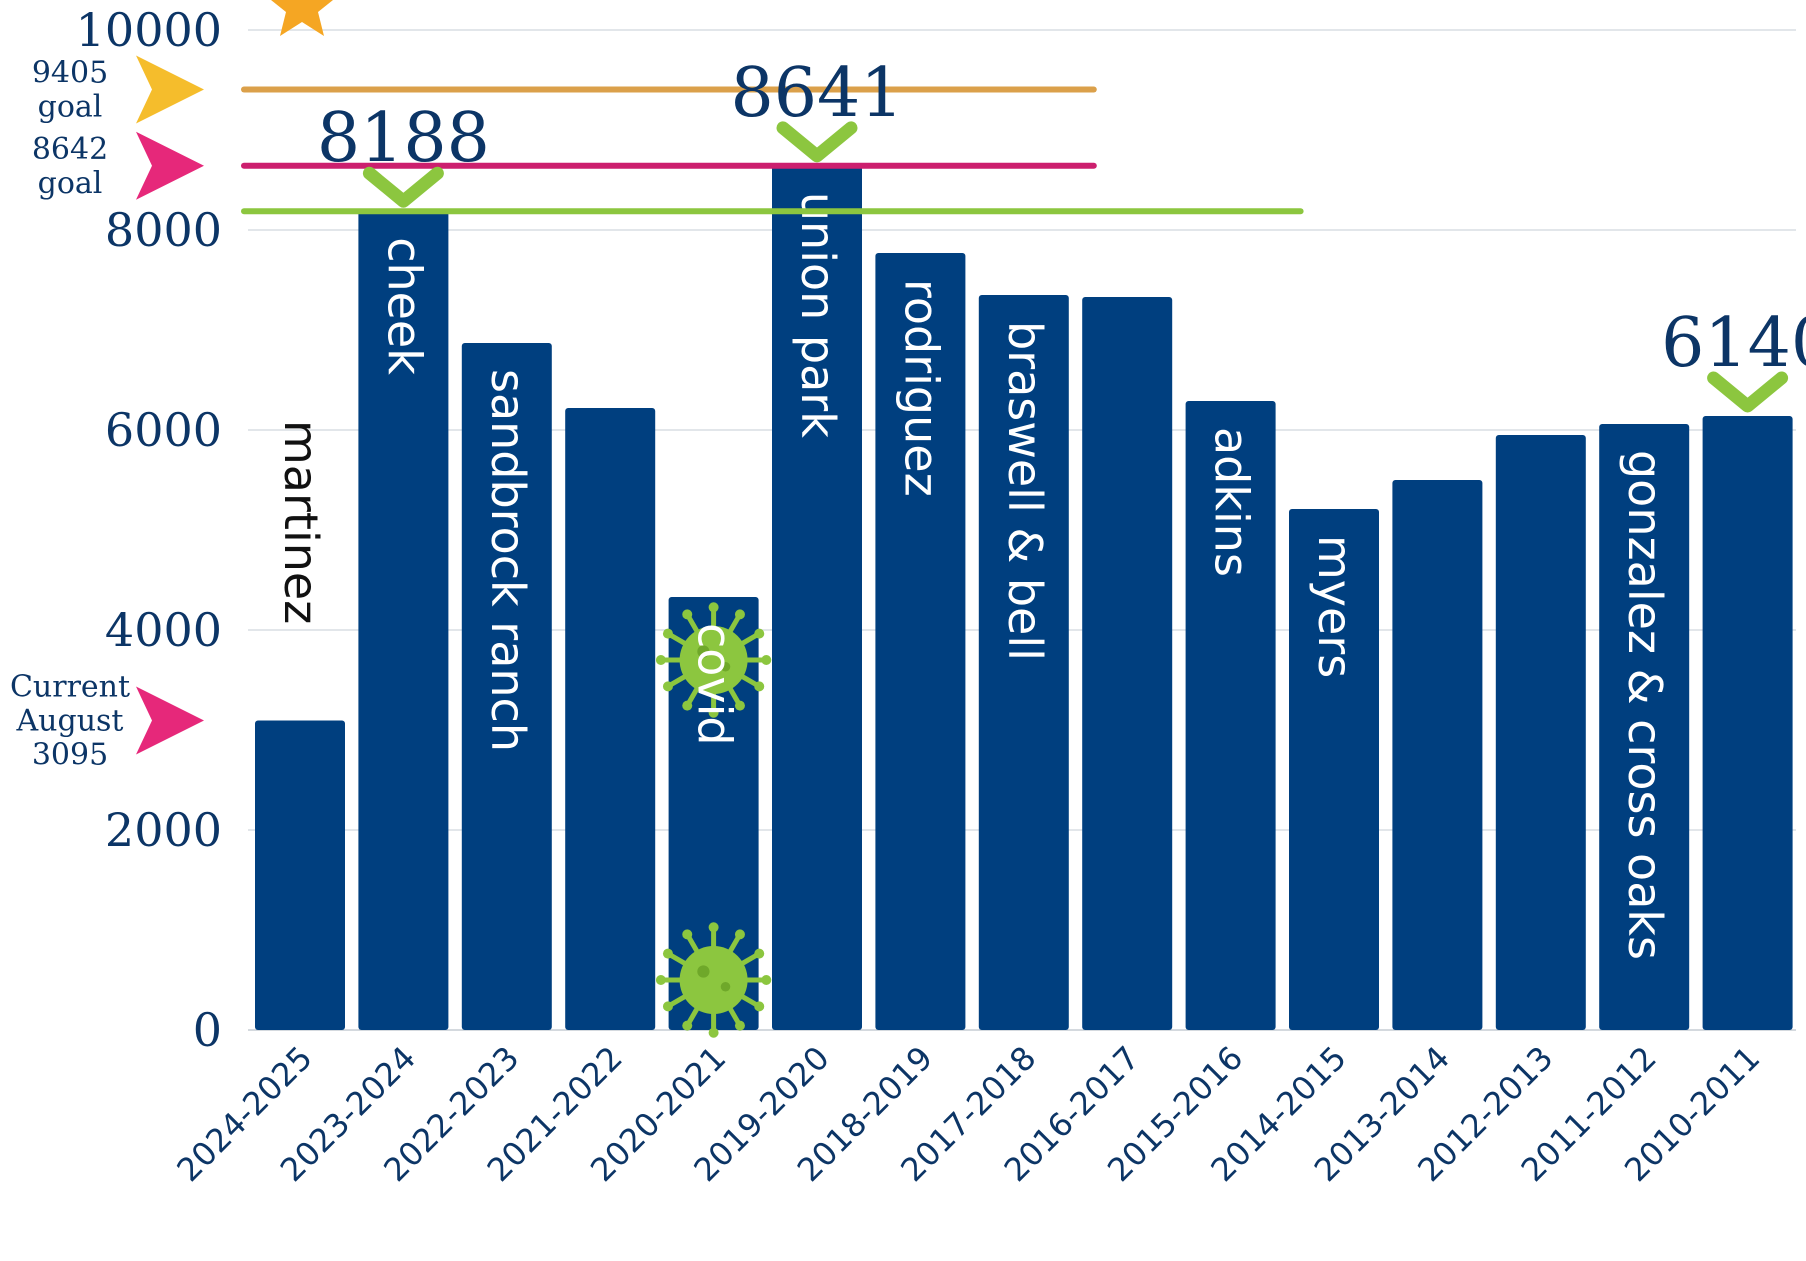 This screenshot has width=1806, height=1261. What do you see at coordinates (163, 430) in the screenshot?
I see `y-tick-label: 6000` at bounding box center [163, 430].